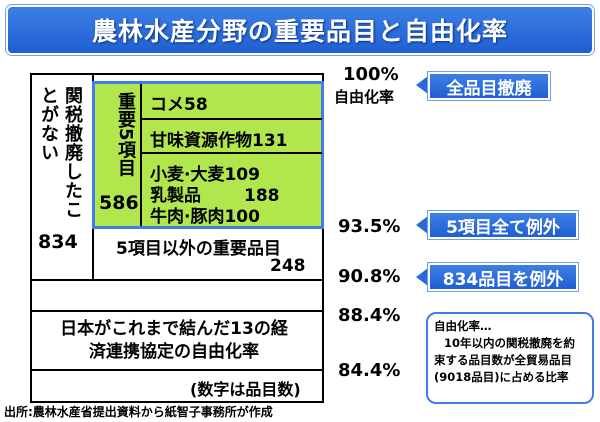  What do you see at coordinates (503, 279) in the screenshot?
I see `callout-text: 834品目を例外` at bounding box center [503, 279].